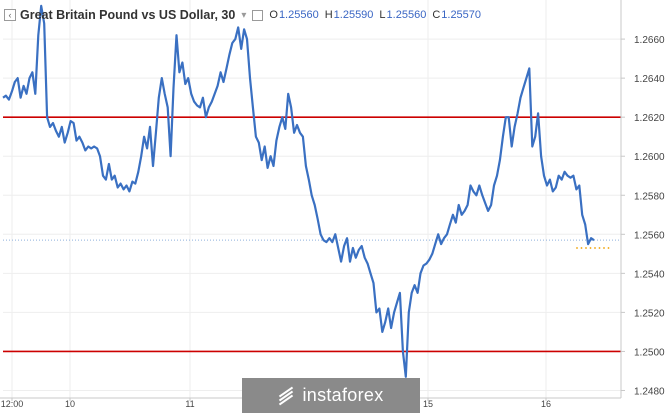  Describe the element at coordinates (649, 391) in the screenshot. I see `y-tick-label: 1.24800` at that location.